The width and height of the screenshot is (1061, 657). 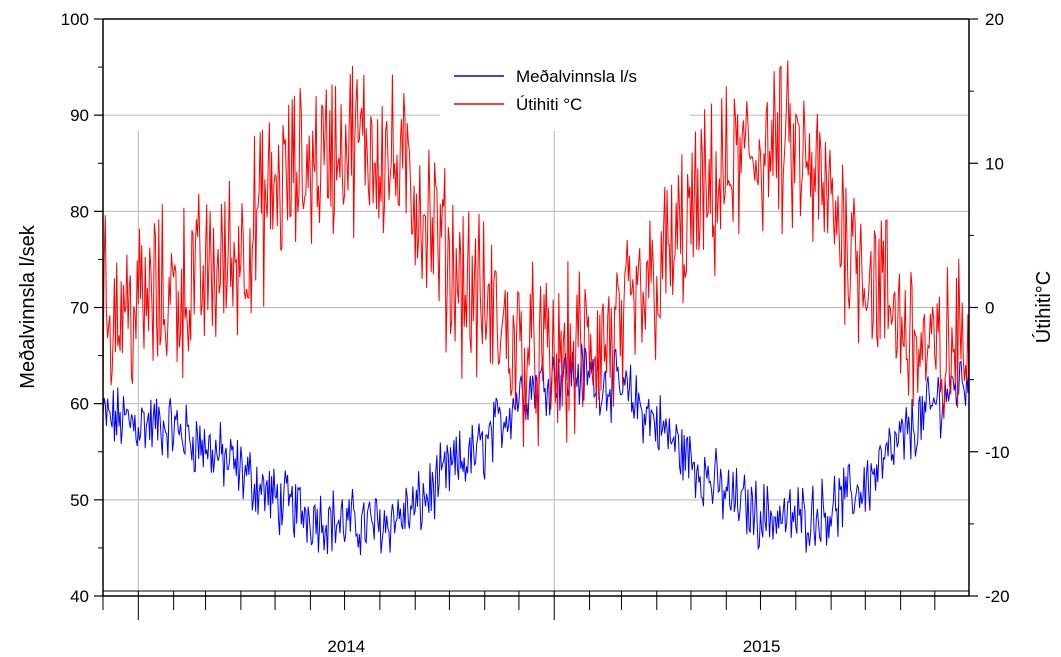 I want to click on legend-background, so click(x=565, y=89).